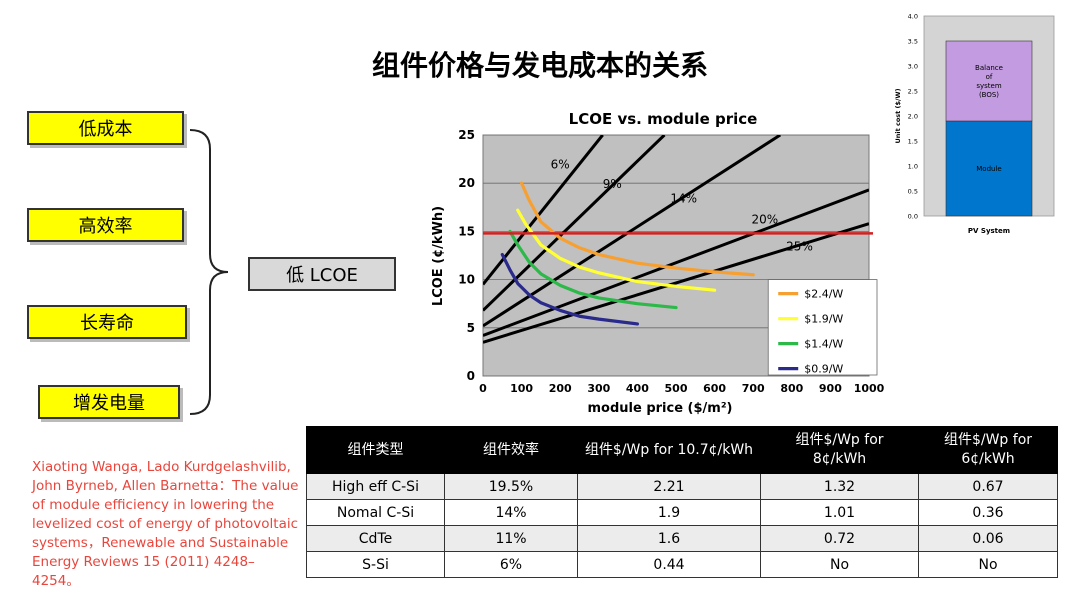 Image resolution: width=1080 pixels, height=608 pixels. Describe the element at coordinates (823, 319) in the screenshot. I see `legend-label: $1.9/W` at that location.